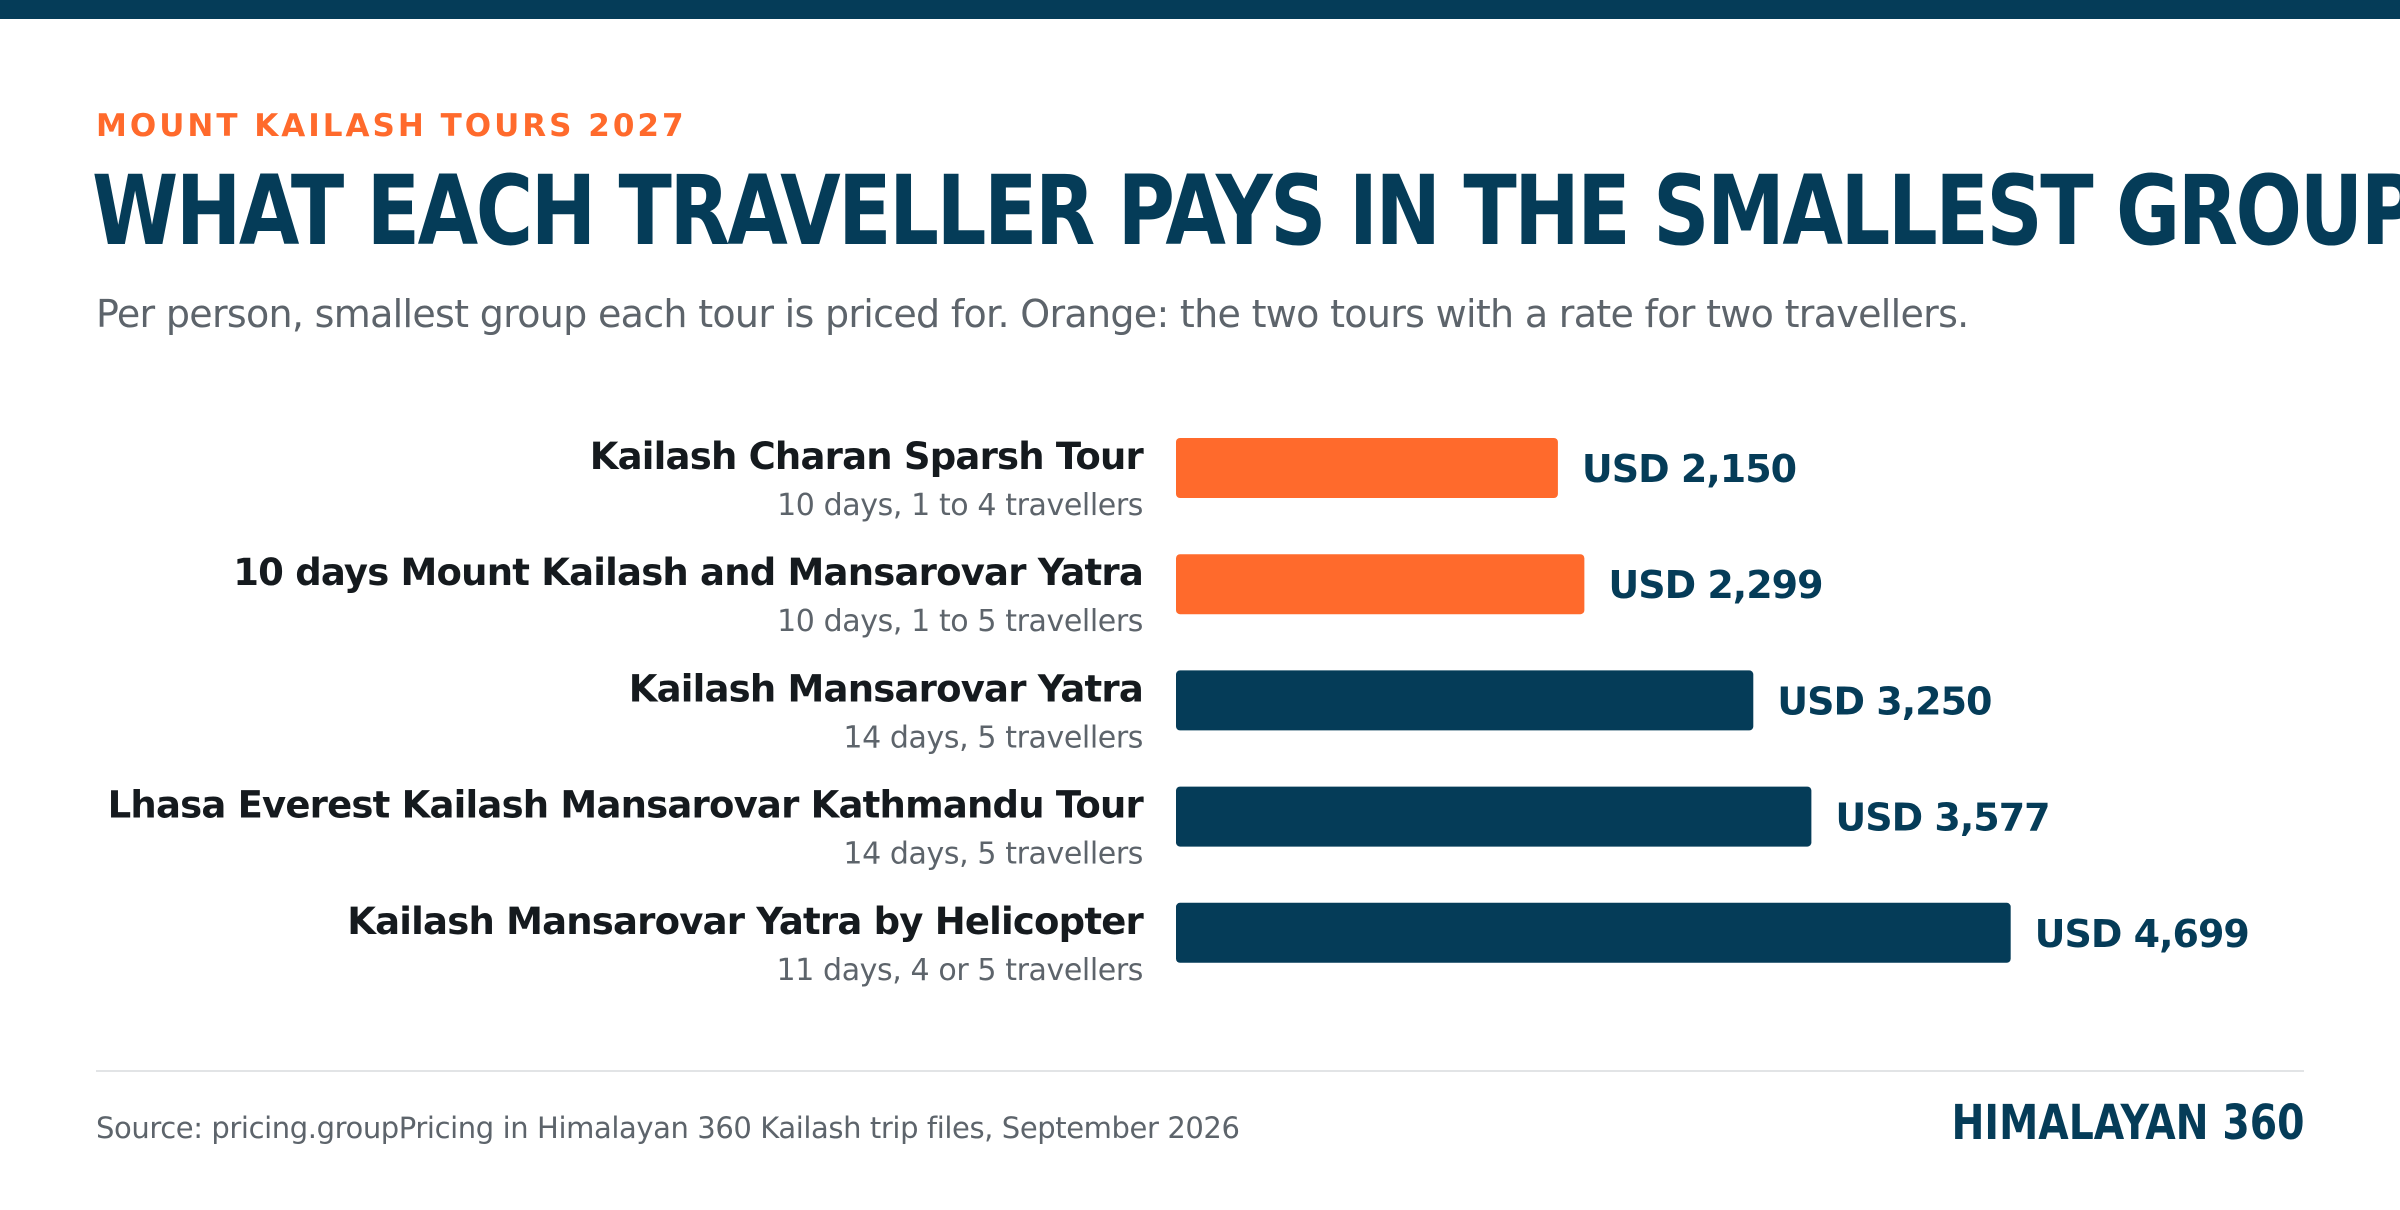 The height and width of the screenshot is (1210, 2400). I want to click on data-label: USD 3,577, so click(1942, 818).